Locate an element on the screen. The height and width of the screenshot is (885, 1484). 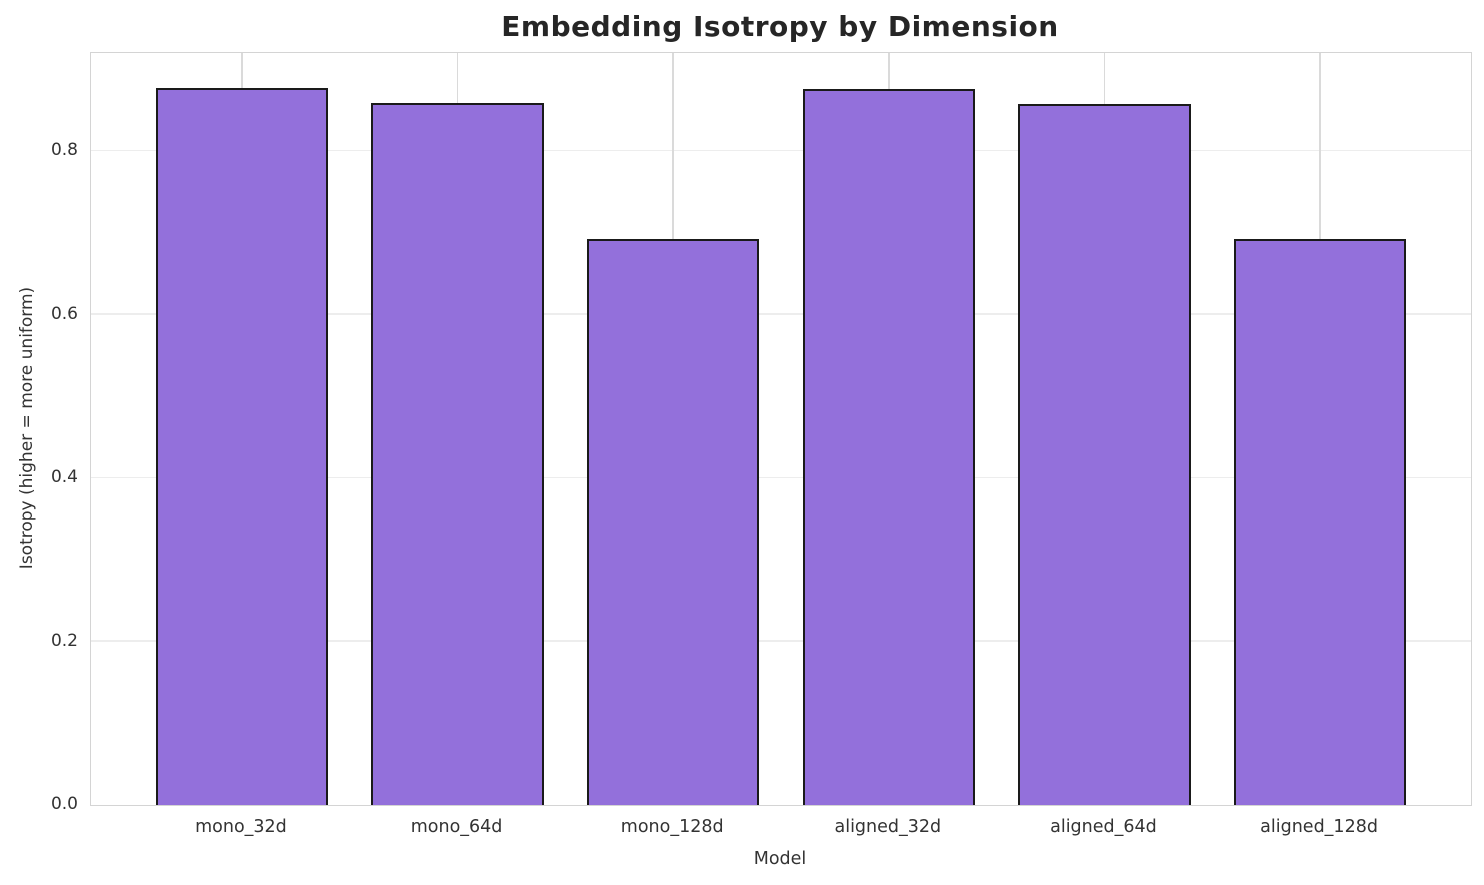
bar-mono_64d is located at coordinates (457, 453).